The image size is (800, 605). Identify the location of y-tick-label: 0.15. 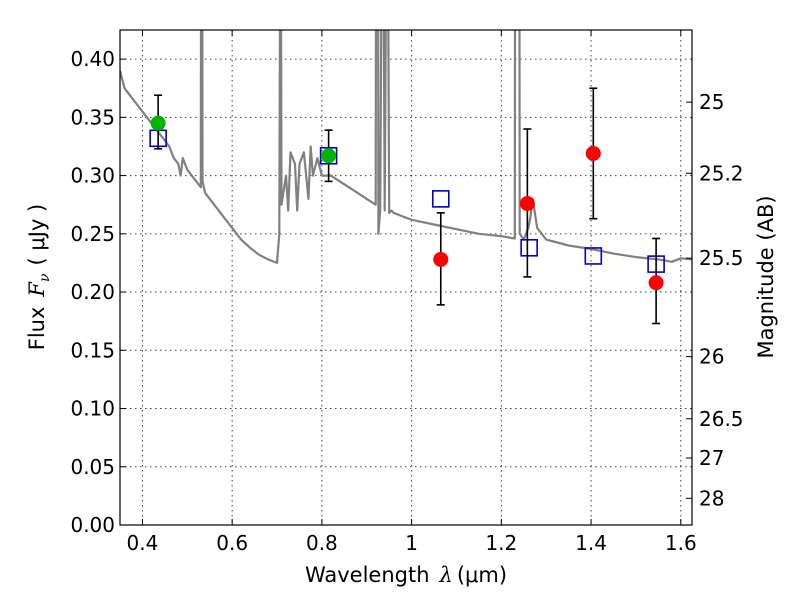
(92, 350).